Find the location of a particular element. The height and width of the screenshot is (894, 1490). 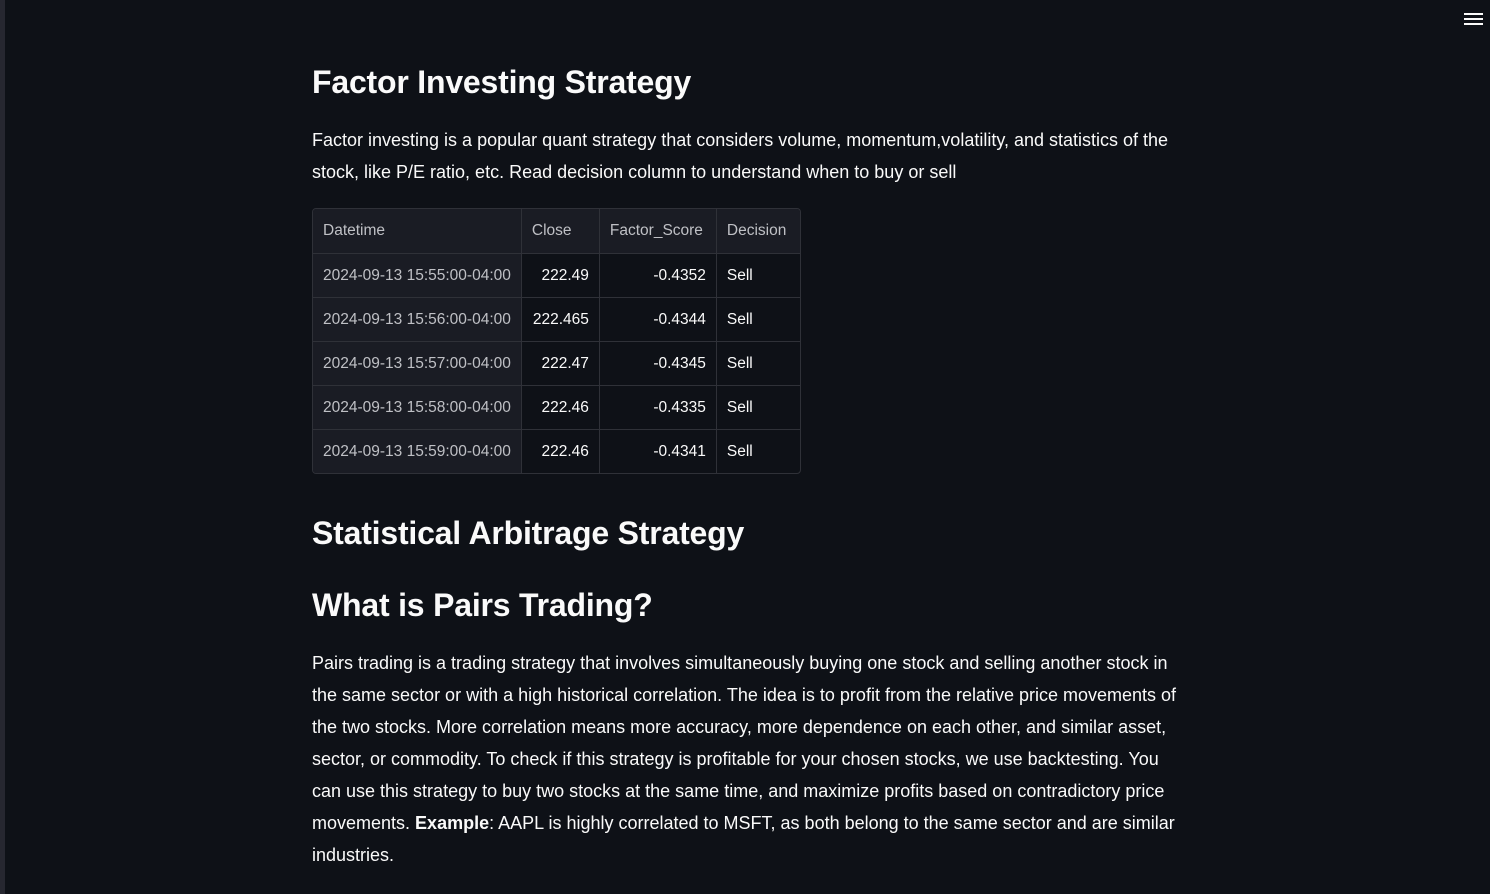

pairs-trading-heading: What is Pairs Trading? is located at coordinates (482, 605).